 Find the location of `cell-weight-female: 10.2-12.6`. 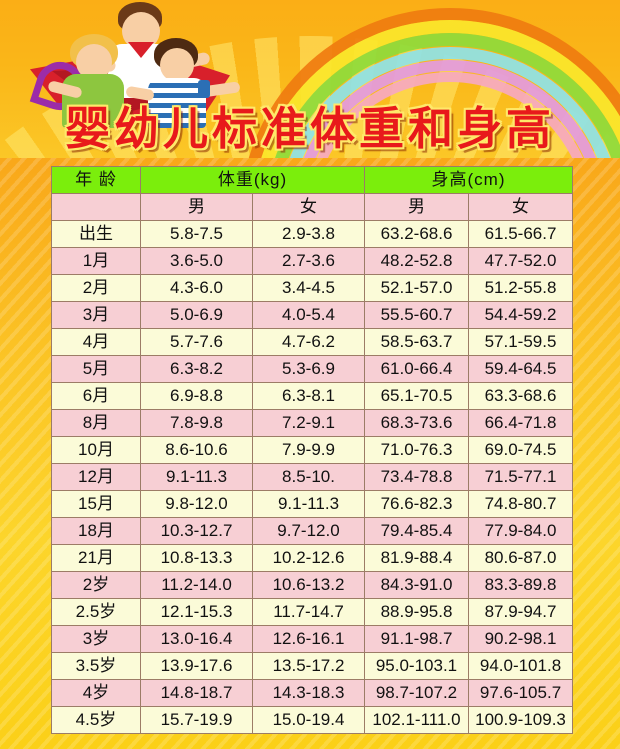

cell-weight-female: 10.2-12.6 is located at coordinates (308, 558).